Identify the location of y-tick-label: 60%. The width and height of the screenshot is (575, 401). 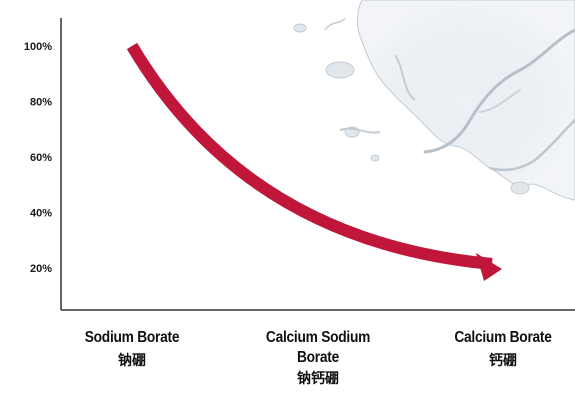
(41, 158).